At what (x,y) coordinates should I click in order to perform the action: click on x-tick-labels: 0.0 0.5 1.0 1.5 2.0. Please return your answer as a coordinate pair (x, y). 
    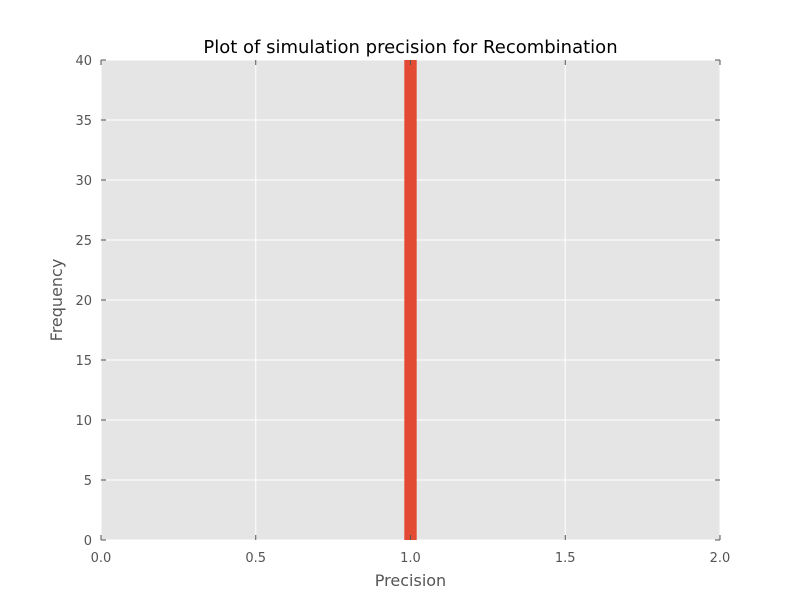
    Looking at the image, I should click on (411, 558).